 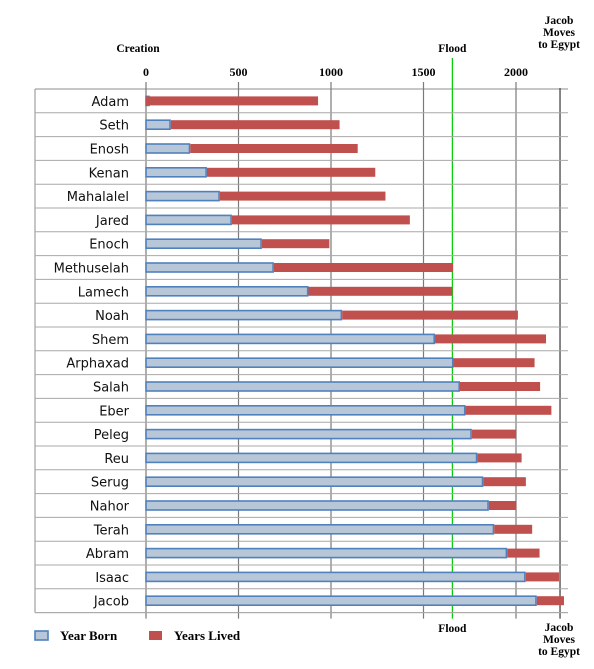 I want to click on category-label: Adam, so click(x=110, y=102).